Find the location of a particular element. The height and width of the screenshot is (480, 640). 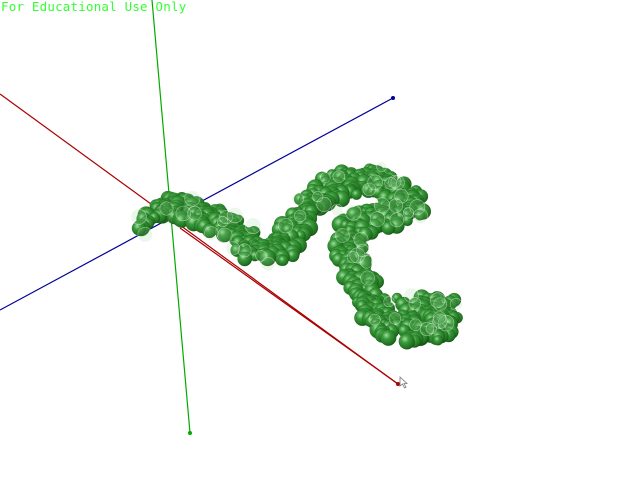

mouse-pointer-icon is located at coordinates (404, 382).